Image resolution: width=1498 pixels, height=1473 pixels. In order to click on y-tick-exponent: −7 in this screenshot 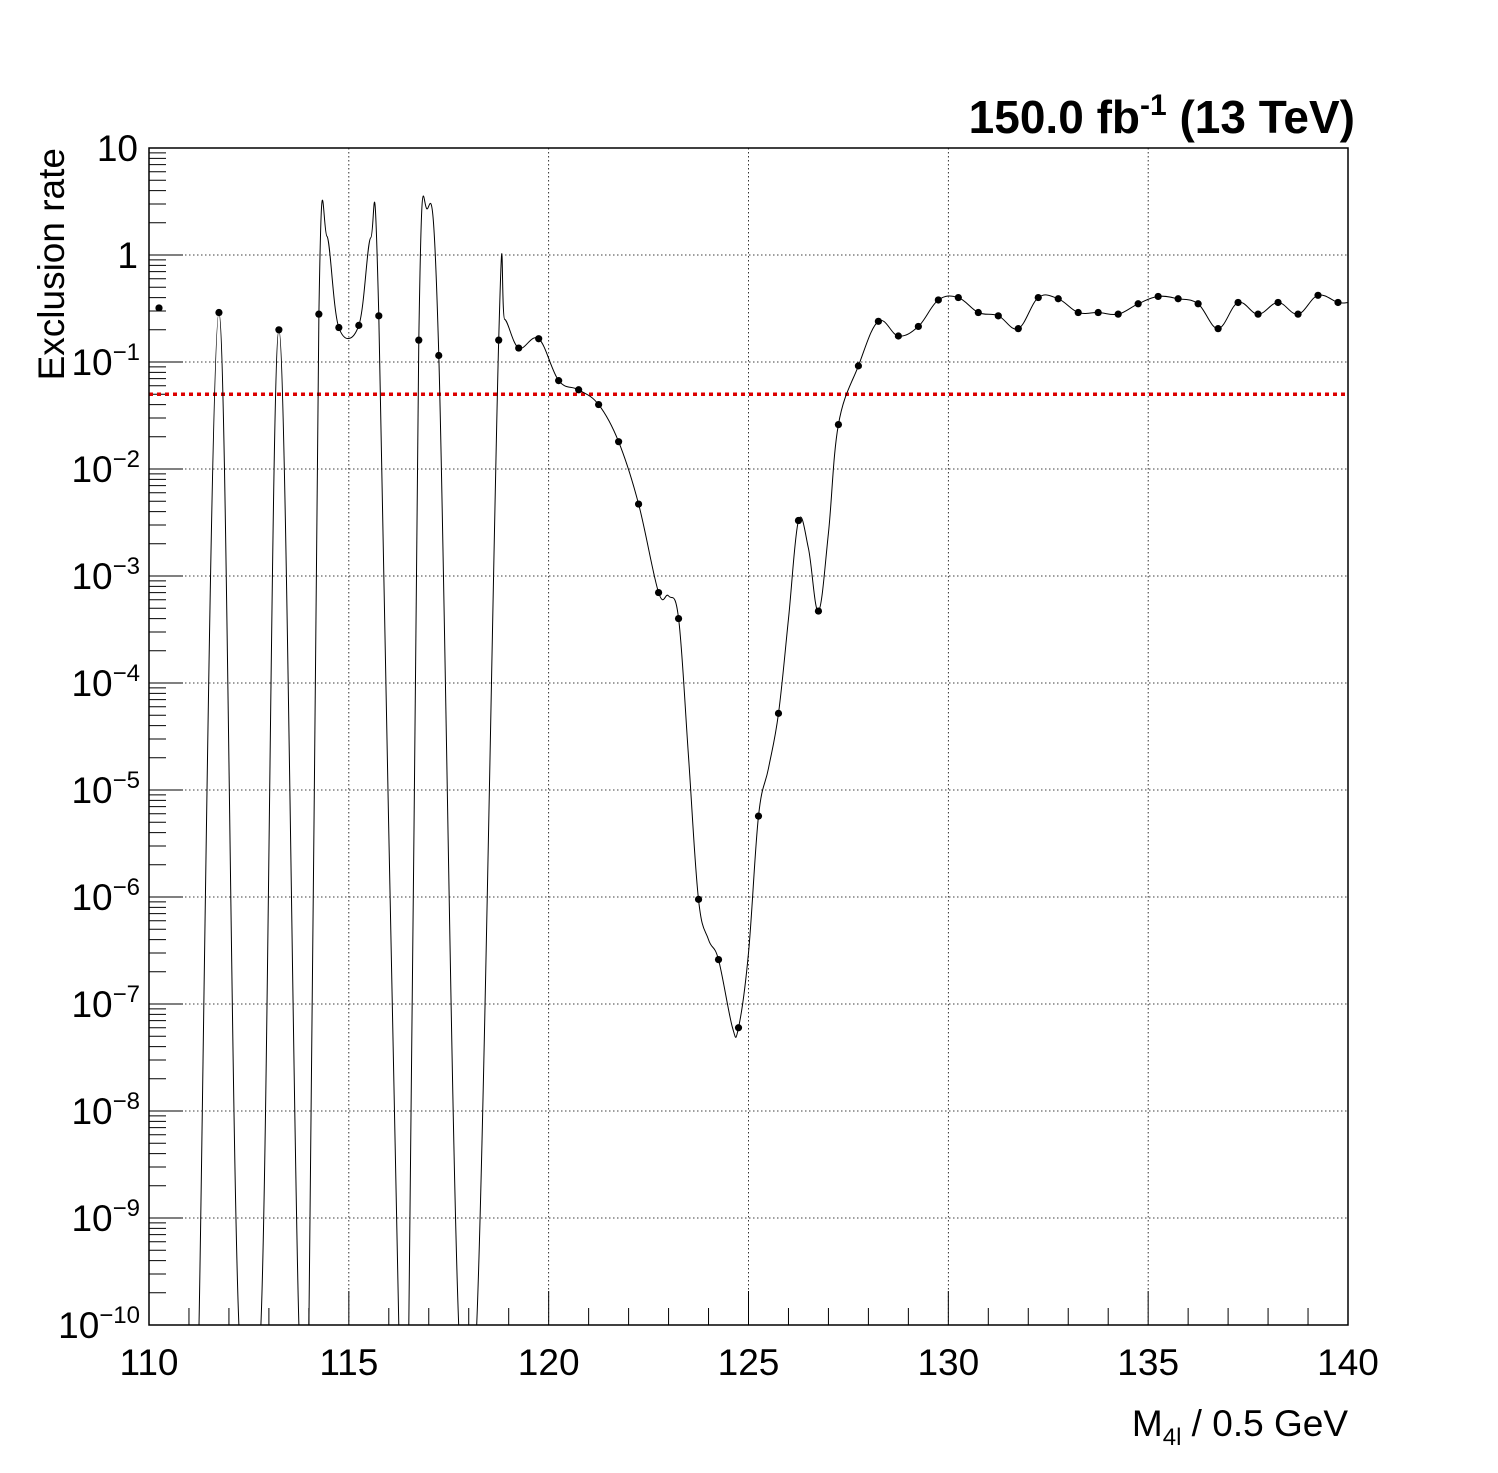, I will do `click(126, 994)`.